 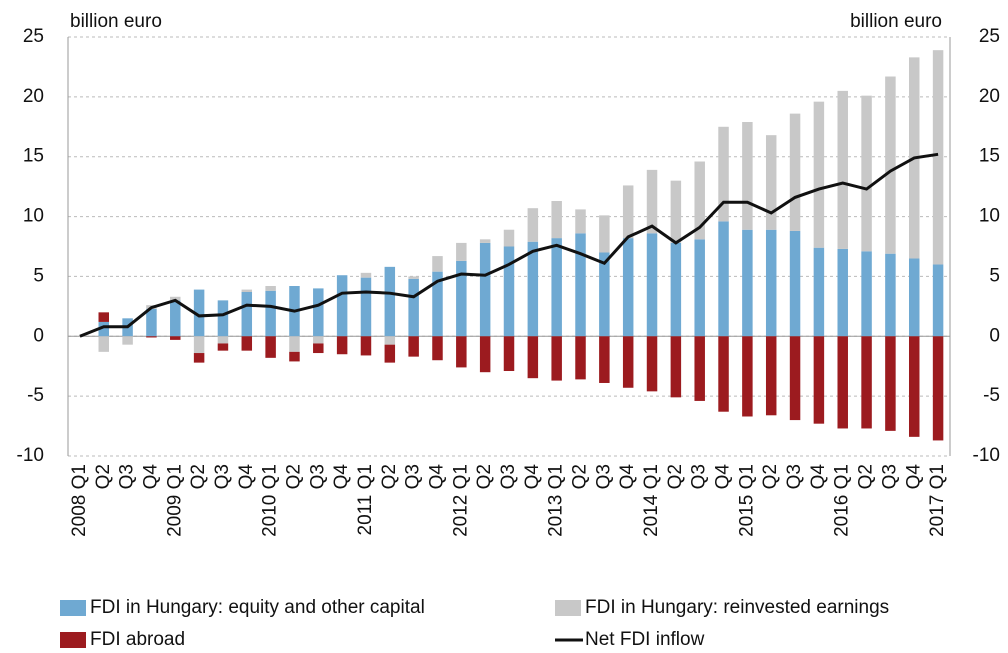 I want to click on y2-tick-label: 25, so click(x=989, y=36).